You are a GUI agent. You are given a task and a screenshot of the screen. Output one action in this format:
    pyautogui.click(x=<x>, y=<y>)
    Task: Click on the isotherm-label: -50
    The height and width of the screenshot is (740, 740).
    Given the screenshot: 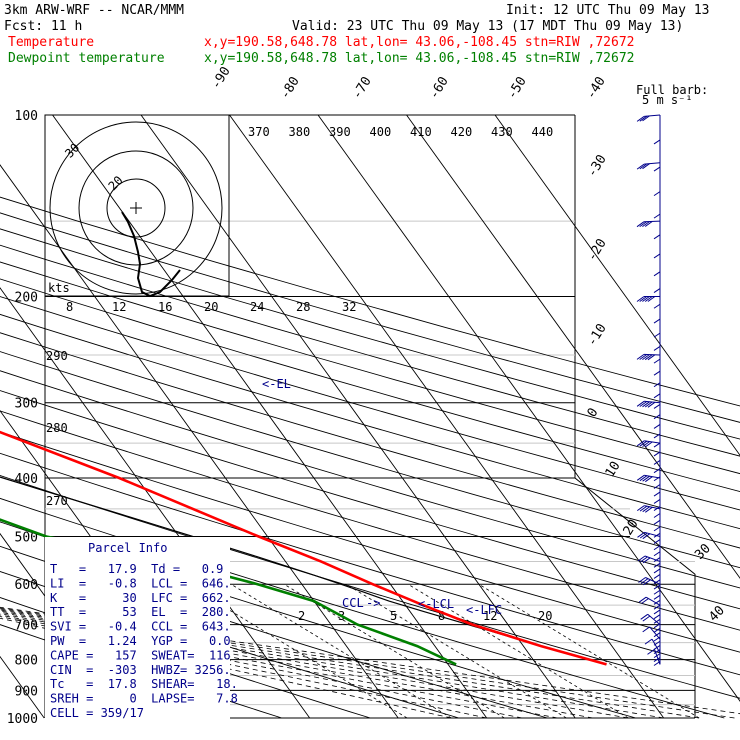 What is the action you would take?
    pyautogui.click(x=517, y=88)
    